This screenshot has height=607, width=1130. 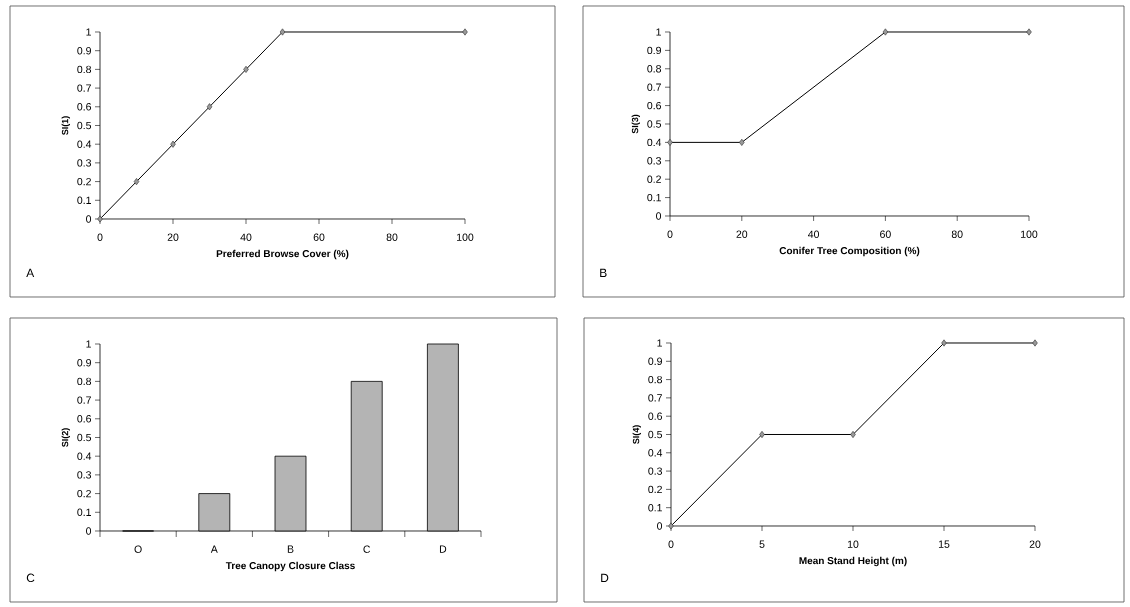 I want to click on text: D, so click(x=605, y=577).